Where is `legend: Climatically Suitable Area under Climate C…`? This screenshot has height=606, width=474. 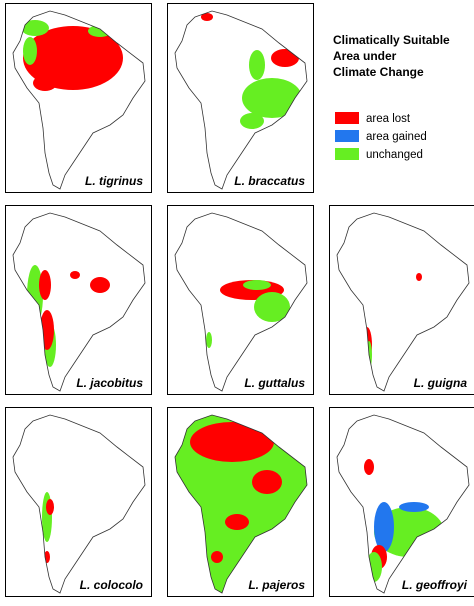
legend: Climatically Suitable Area under Climate C… is located at coordinates (391, 97).